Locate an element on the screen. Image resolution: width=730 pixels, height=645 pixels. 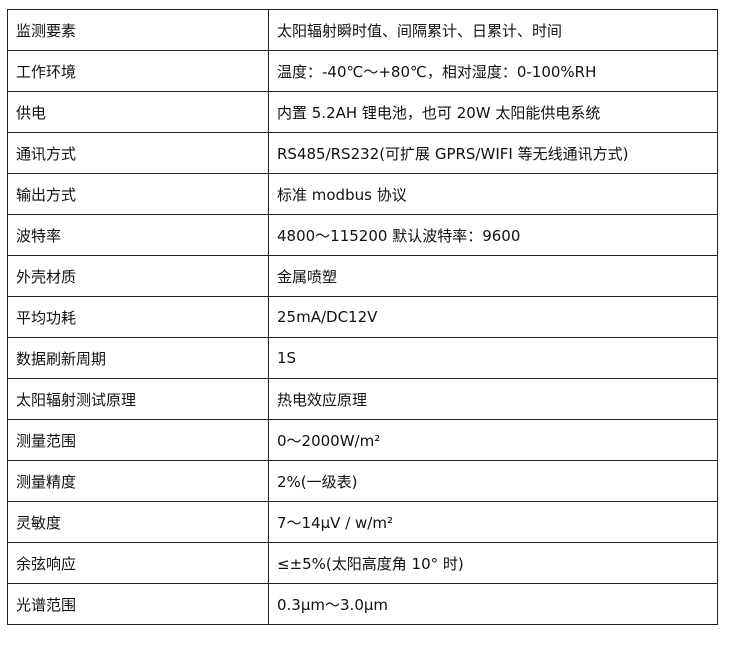
spec-value: 7～14μV / w/m² is located at coordinates (493, 522).